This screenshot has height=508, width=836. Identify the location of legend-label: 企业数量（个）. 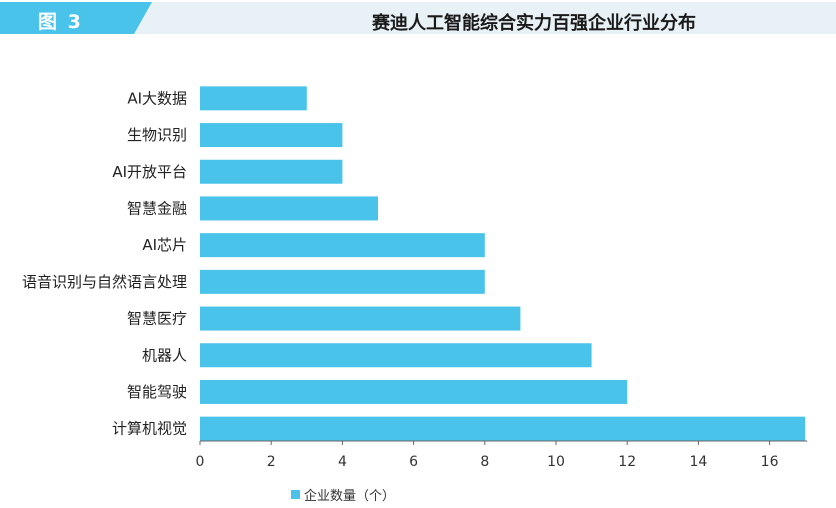
(350, 496).